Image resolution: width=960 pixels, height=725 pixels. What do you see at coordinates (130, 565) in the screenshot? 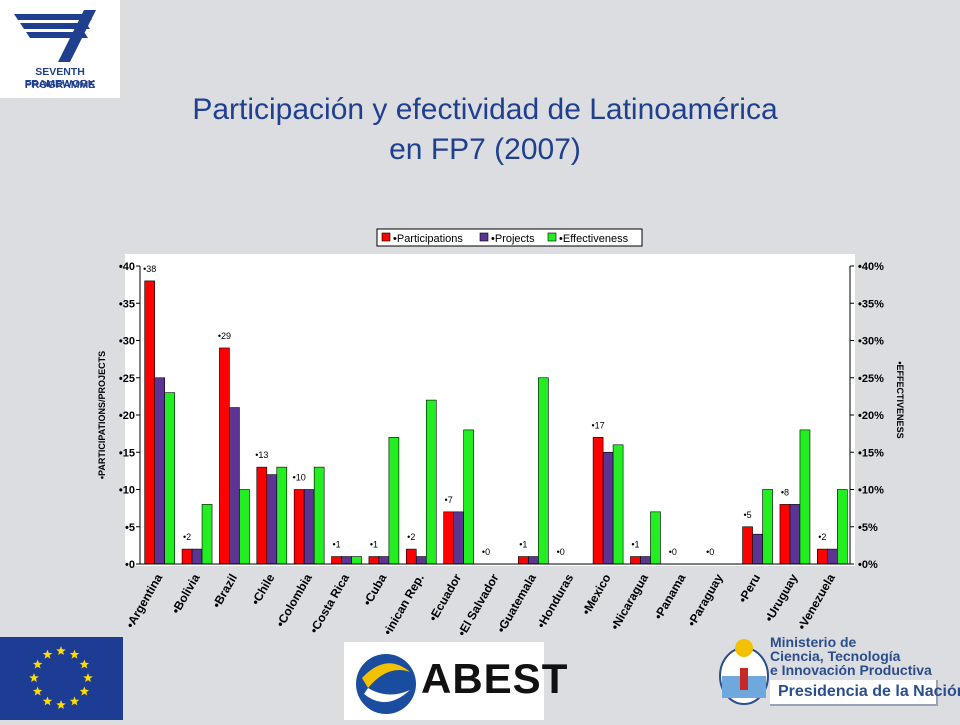
I see `y-tick-label: •0` at bounding box center [130, 565].